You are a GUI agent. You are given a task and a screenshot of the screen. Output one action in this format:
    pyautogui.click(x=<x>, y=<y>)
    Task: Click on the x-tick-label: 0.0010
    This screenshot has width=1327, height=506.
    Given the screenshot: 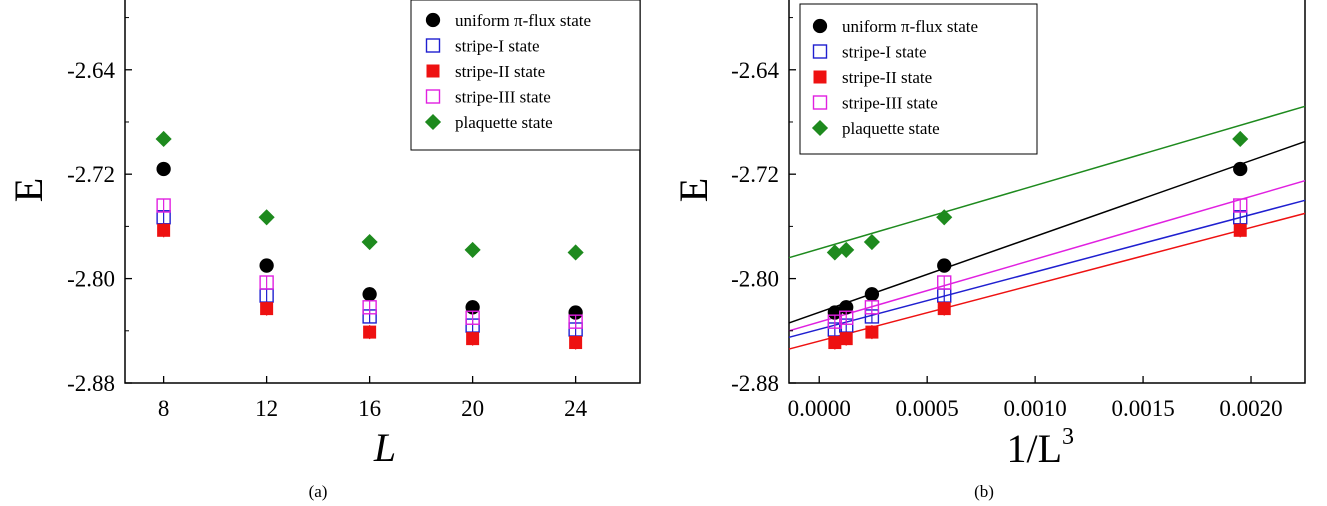 What is the action you would take?
    pyautogui.click(x=1035, y=408)
    